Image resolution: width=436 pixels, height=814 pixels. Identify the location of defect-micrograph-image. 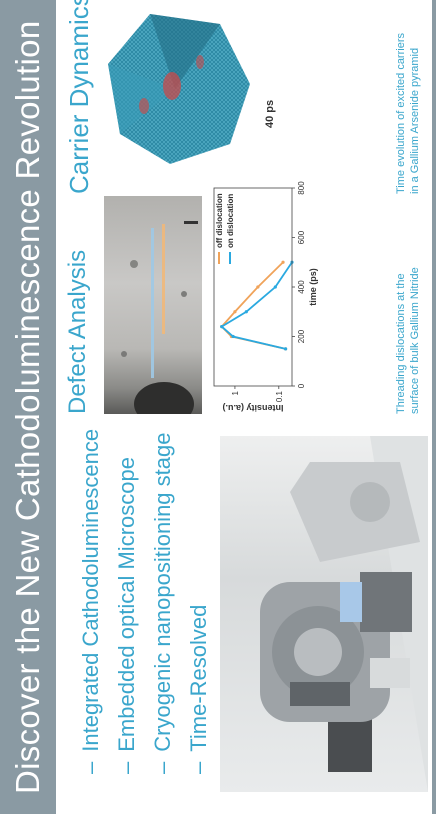
(153, 305).